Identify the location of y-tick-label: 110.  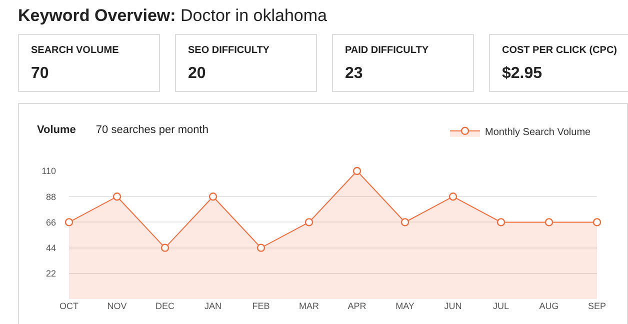
(49, 171).